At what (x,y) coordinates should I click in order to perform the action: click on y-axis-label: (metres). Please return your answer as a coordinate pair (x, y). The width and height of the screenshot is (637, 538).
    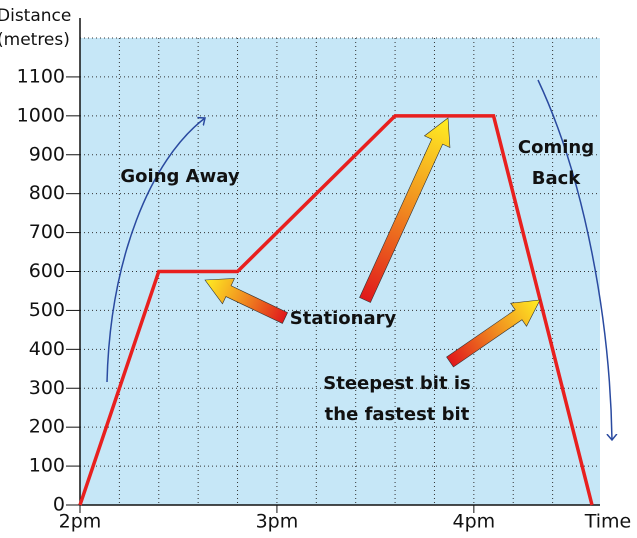
    Looking at the image, I should click on (35, 40).